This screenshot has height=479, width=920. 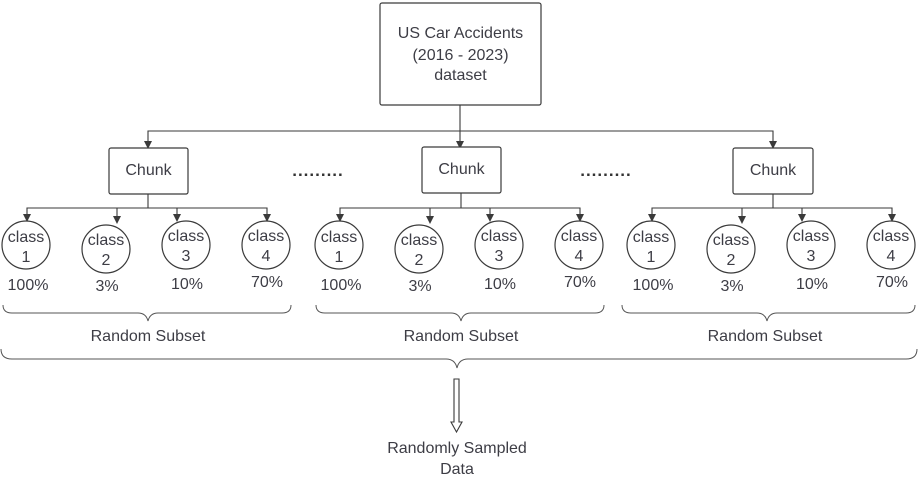 What do you see at coordinates (459, 358) in the screenshot?
I see `overall-brace` at bounding box center [459, 358].